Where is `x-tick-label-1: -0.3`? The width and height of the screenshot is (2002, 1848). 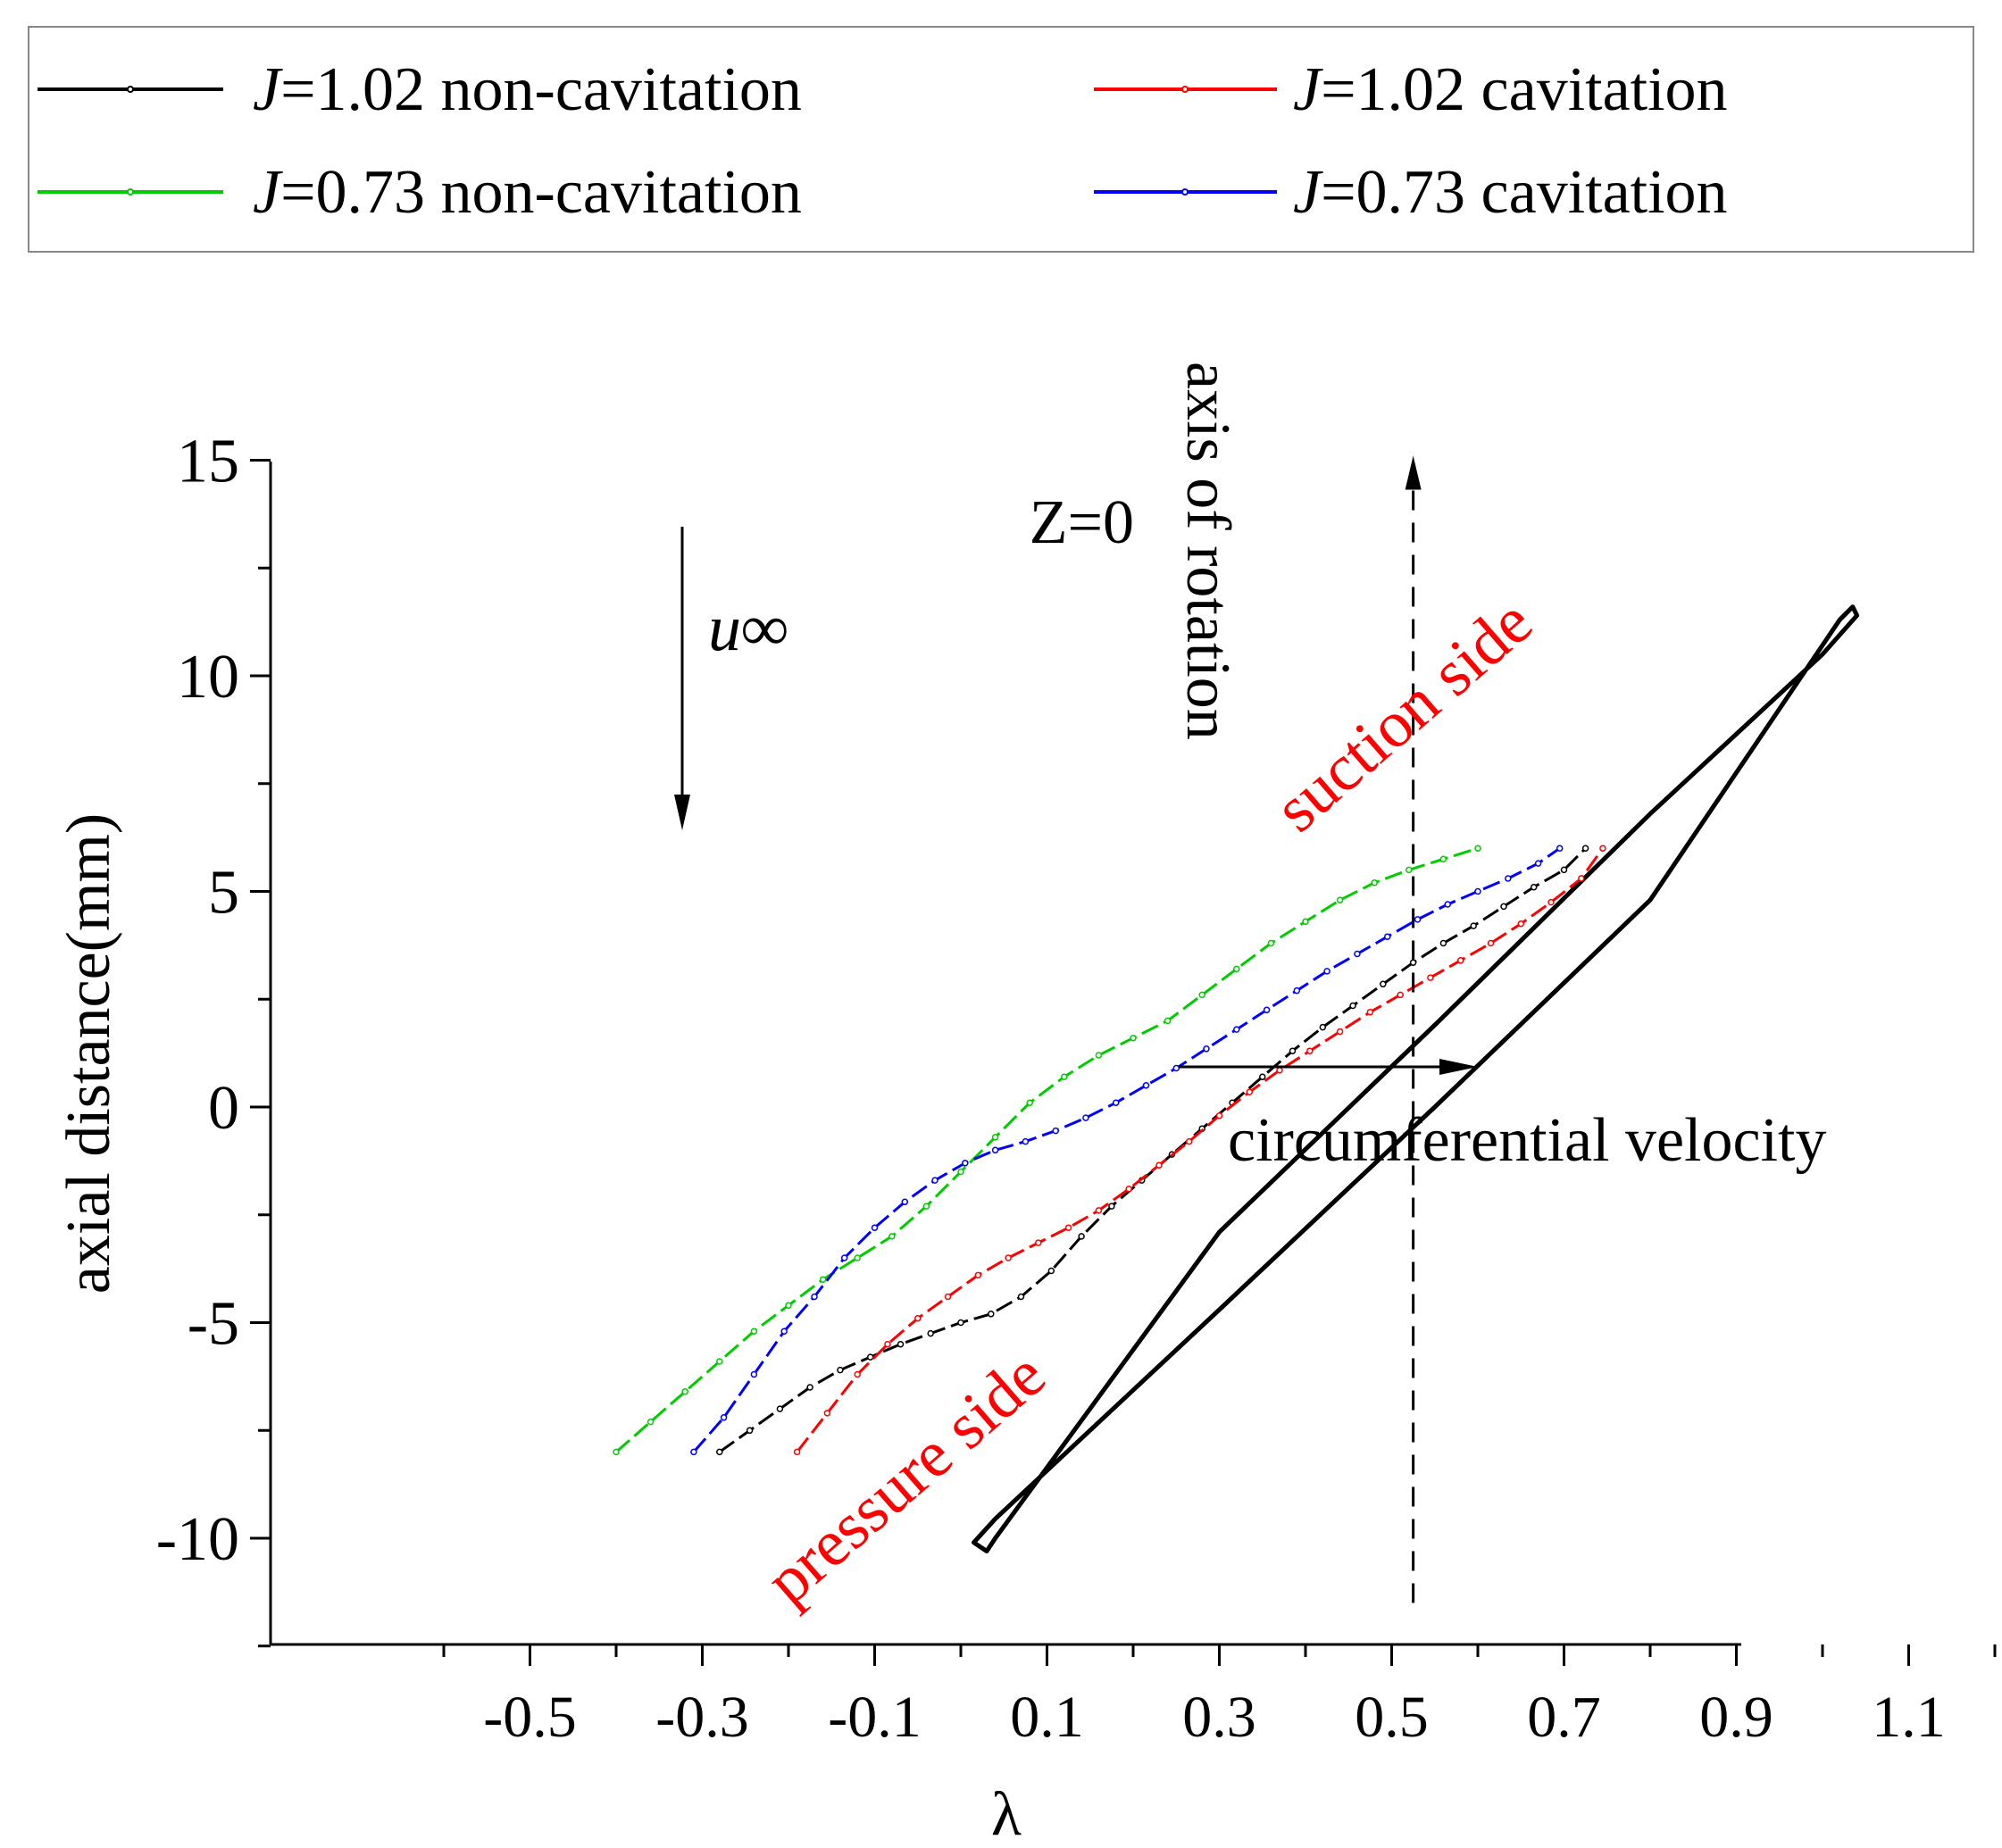
x-tick-label-1: -0.3 is located at coordinates (701, 1717).